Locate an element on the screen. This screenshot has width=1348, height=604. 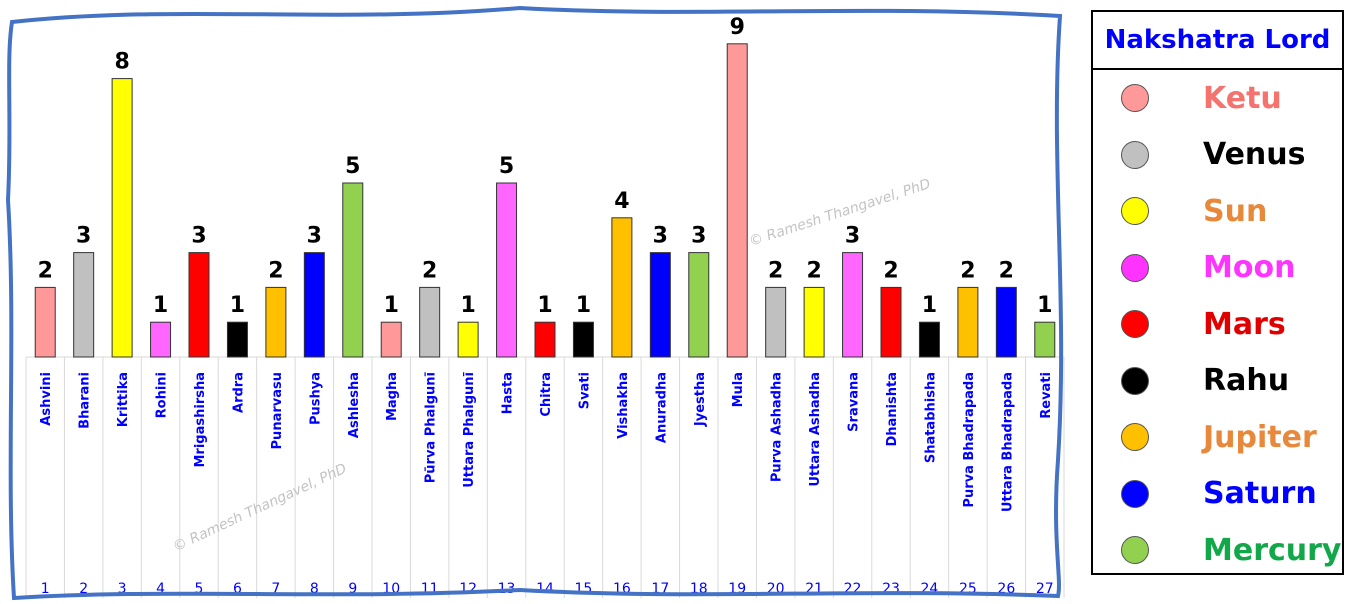
category-label-17: Anuradha is located at coordinates (661, 407).